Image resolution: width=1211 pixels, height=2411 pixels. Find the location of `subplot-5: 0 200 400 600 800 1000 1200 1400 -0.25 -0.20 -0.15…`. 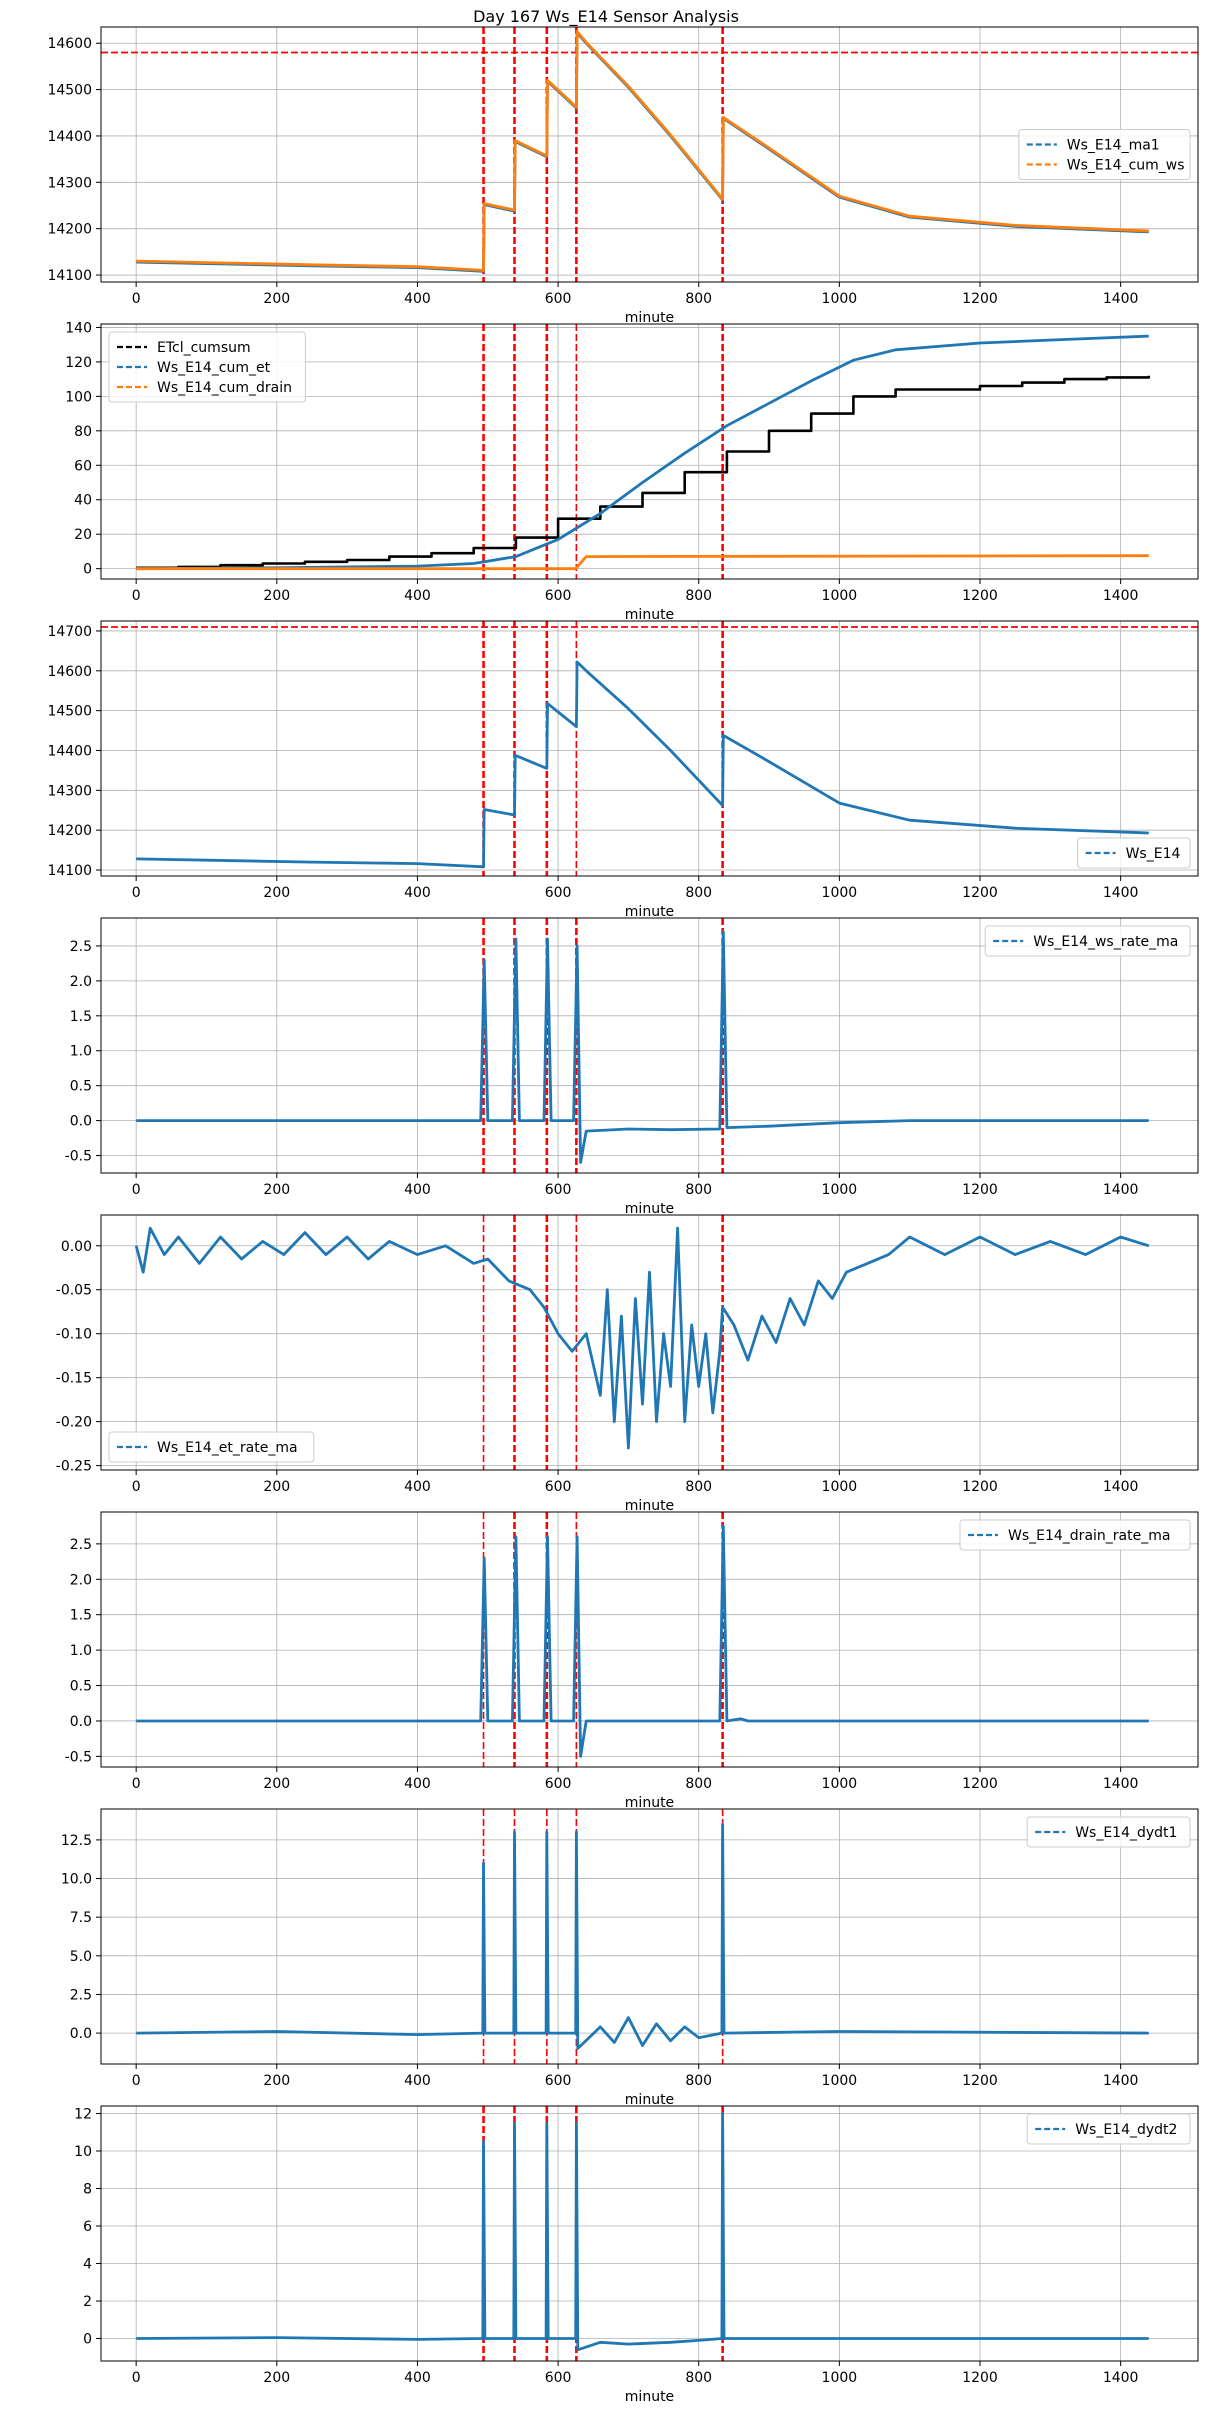

subplot-5: 0 200 400 600 800 1000 1200 1400 -0.25 -0.20 -0.15… is located at coordinates (627, 1364).